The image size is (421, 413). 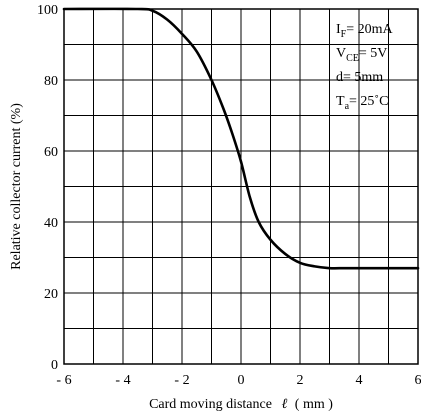 What do you see at coordinates (314, 404) in the screenshot?
I see `x-axis-label-unit: ( mm )` at bounding box center [314, 404].